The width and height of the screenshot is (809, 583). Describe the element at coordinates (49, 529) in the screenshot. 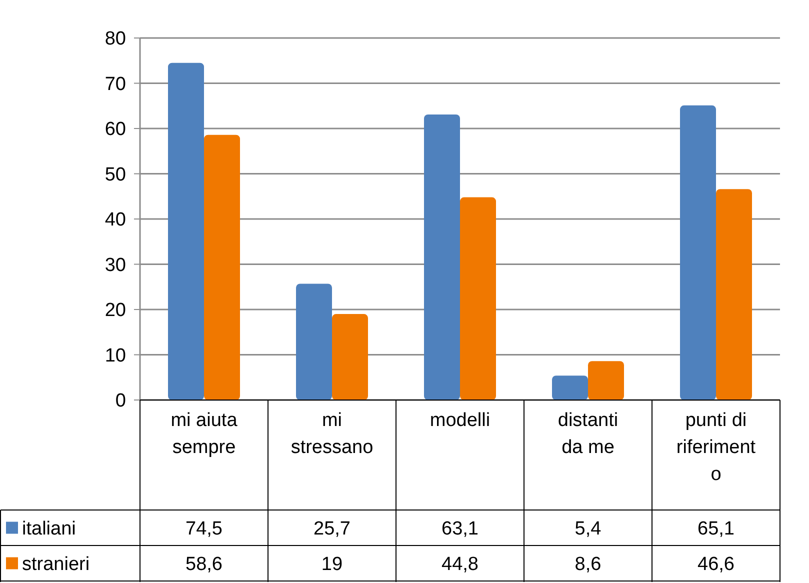

I see `legend-label: italiani` at that location.